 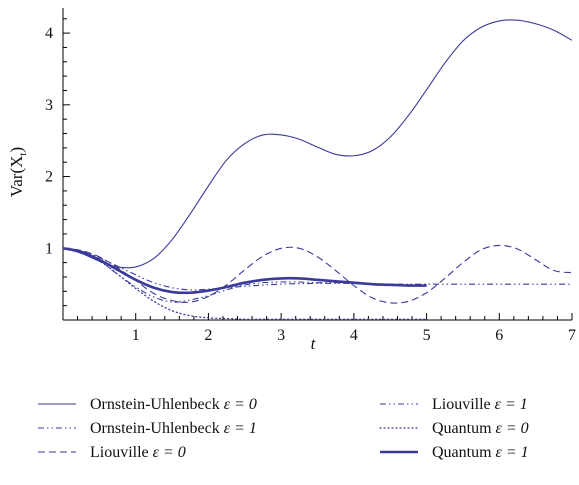 What do you see at coordinates (354, 335) in the screenshot?
I see `x-tick-label: 4` at bounding box center [354, 335].